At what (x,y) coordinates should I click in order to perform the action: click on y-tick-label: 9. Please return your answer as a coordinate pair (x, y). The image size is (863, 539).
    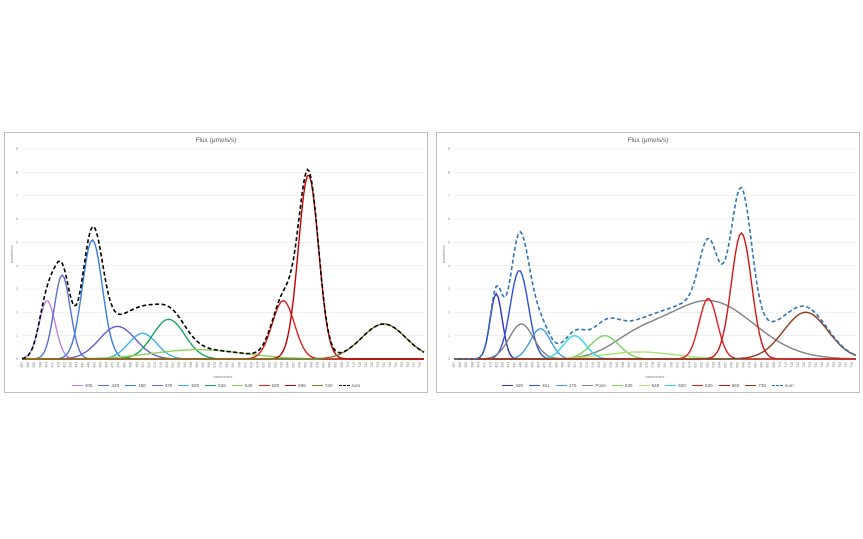
    Looking at the image, I should click on (449, 149).